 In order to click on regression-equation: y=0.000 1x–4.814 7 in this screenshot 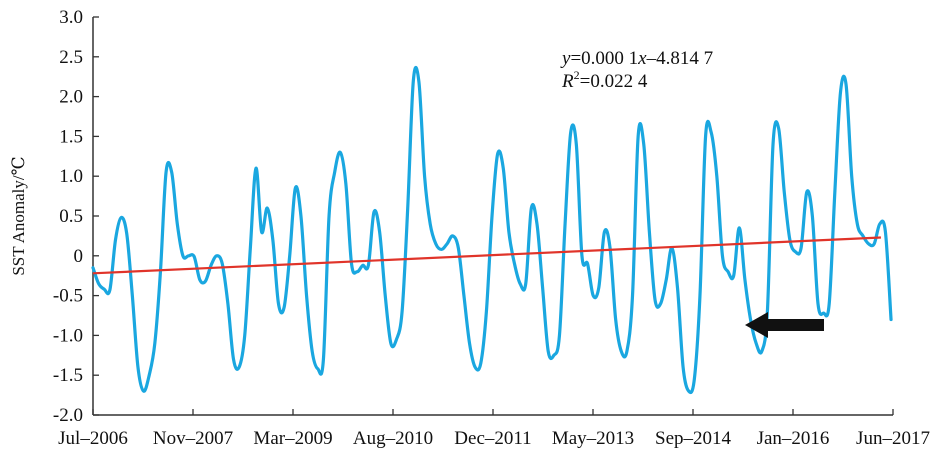, I will do `click(636, 58)`.